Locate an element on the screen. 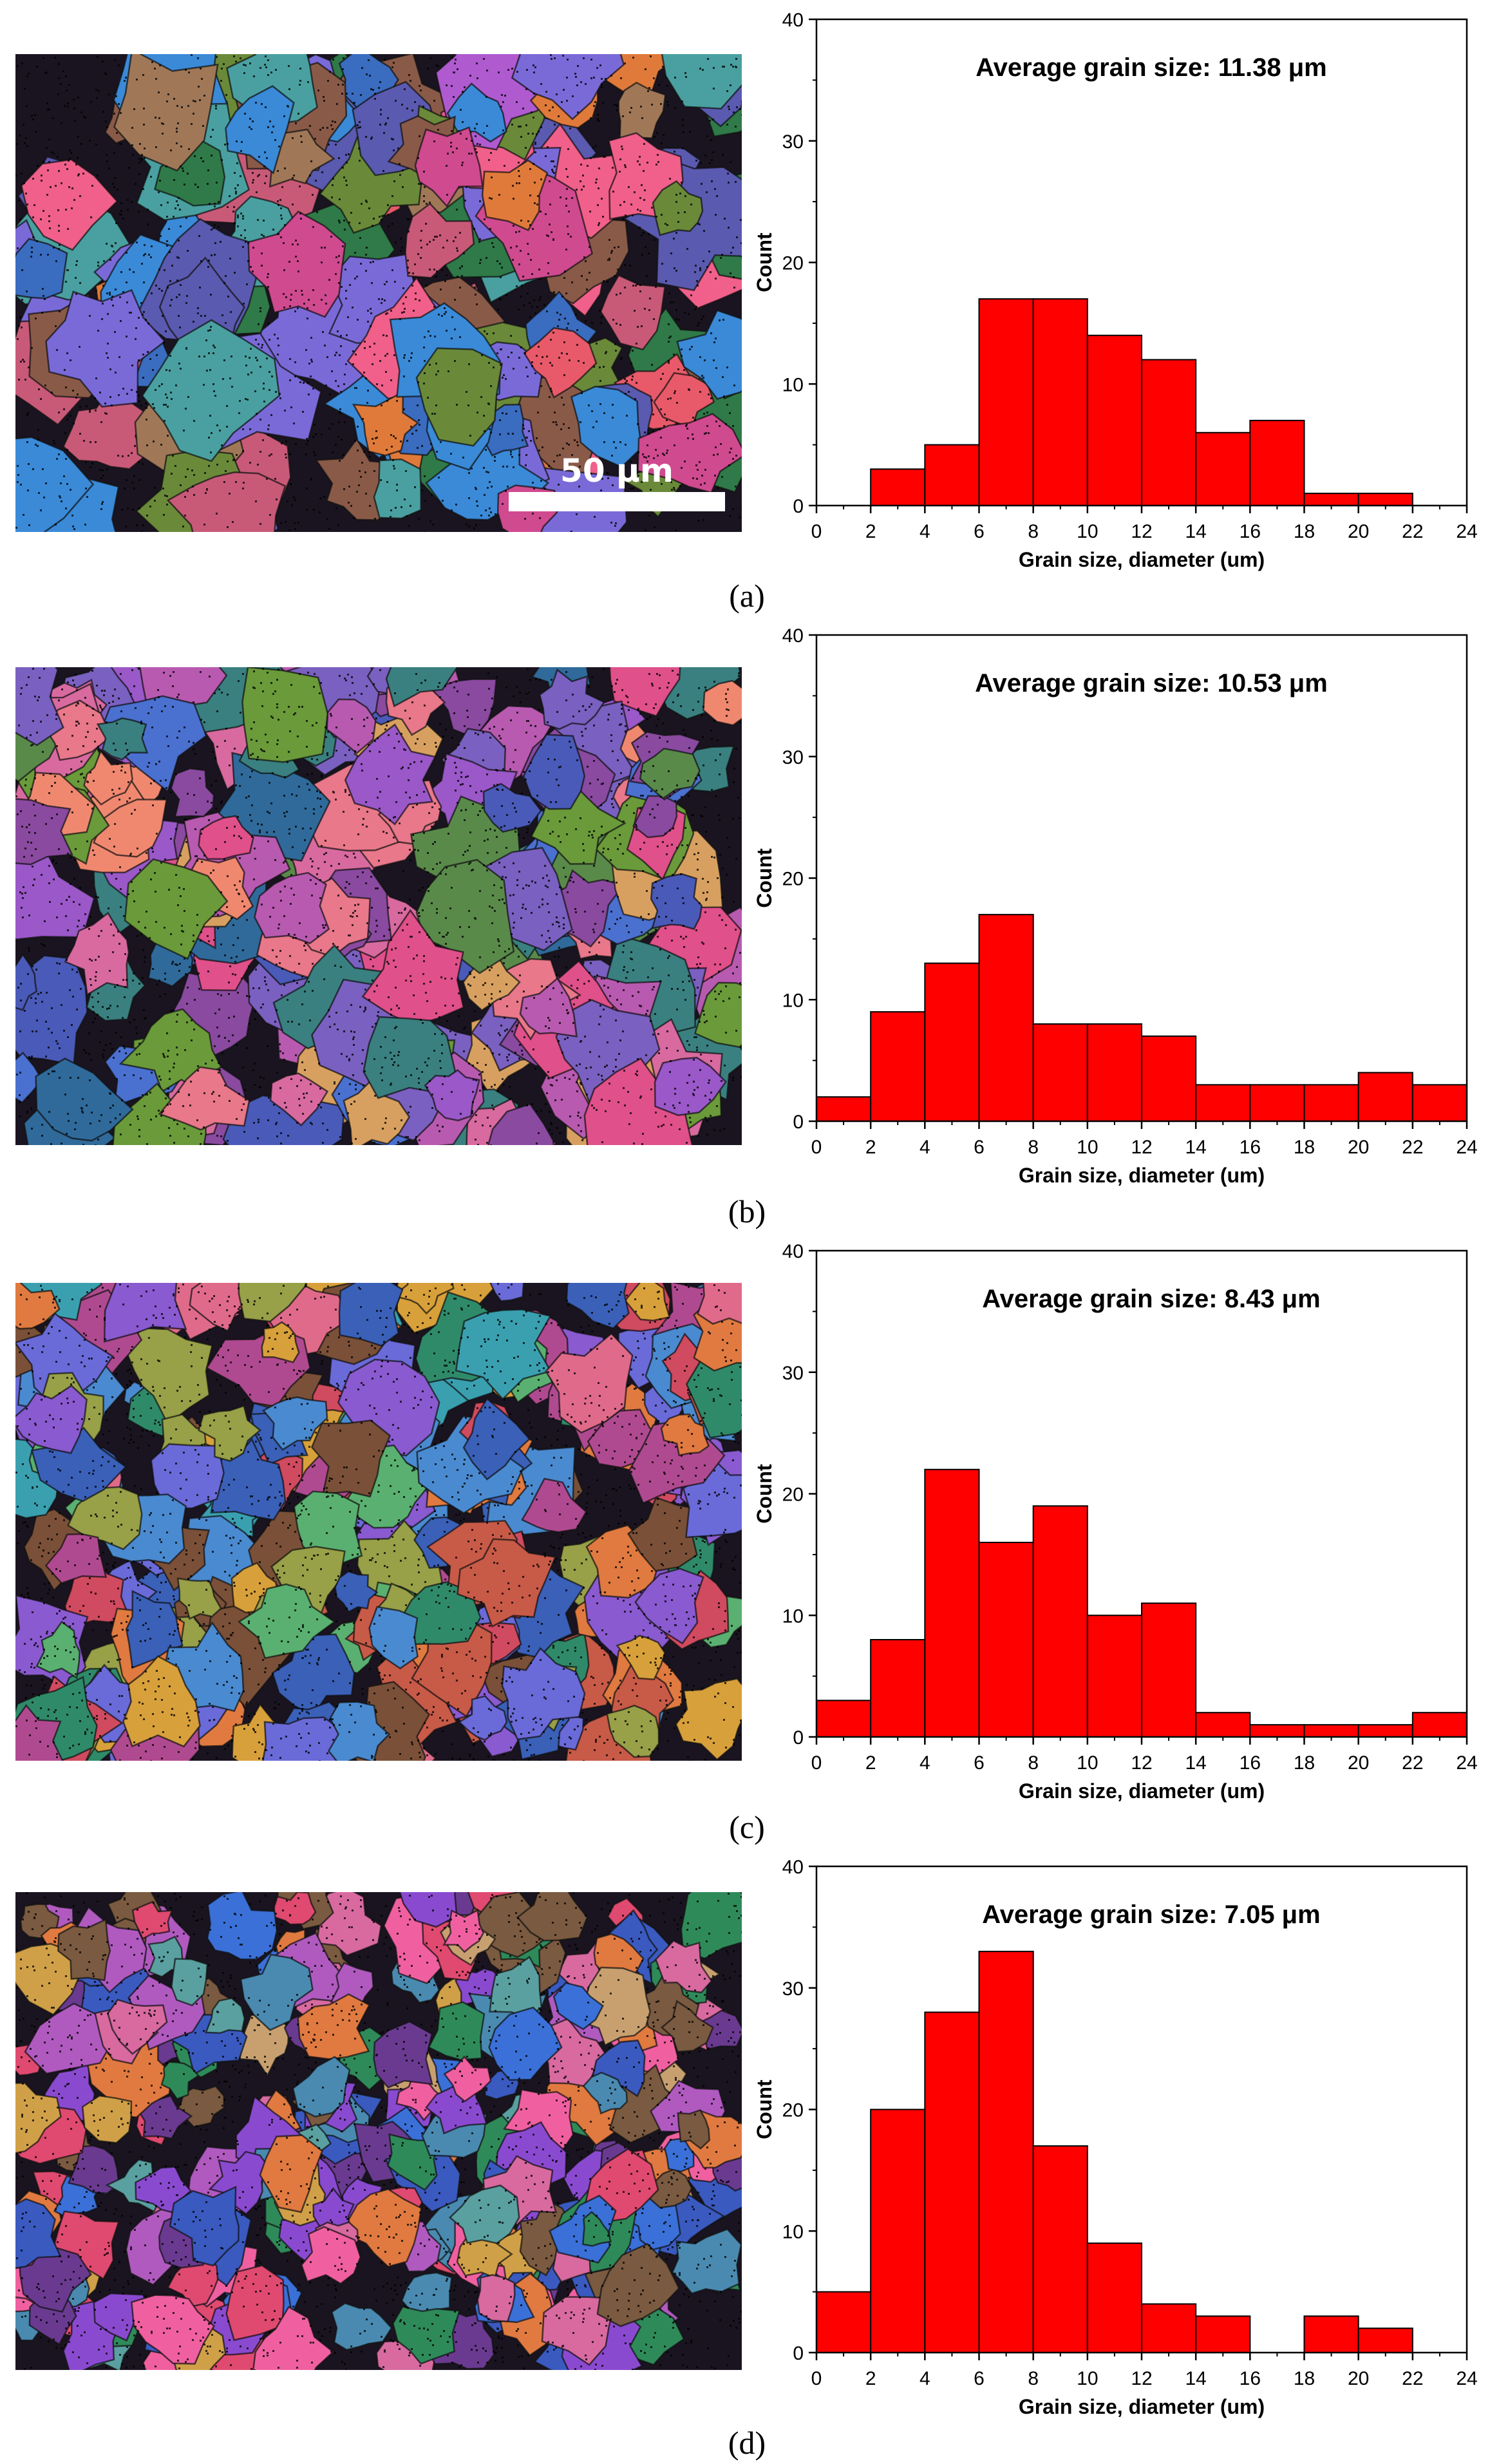 This screenshot has width=1490, height=2464. ebsd-map-a: 50 μm is located at coordinates (379, 293).